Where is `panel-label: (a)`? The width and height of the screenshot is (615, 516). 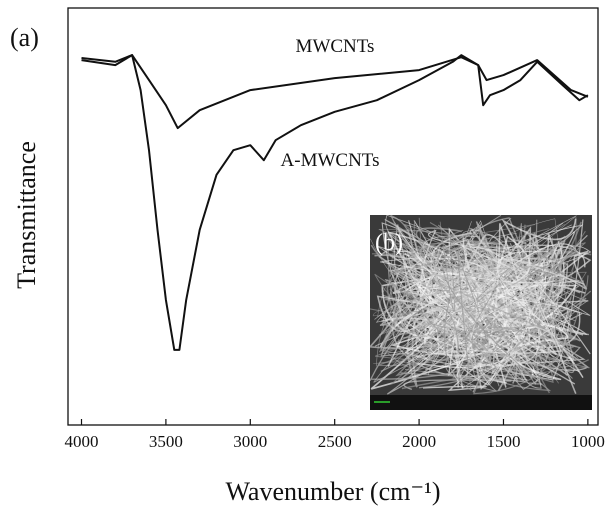
panel-label: (a) is located at coordinates (24, 37).